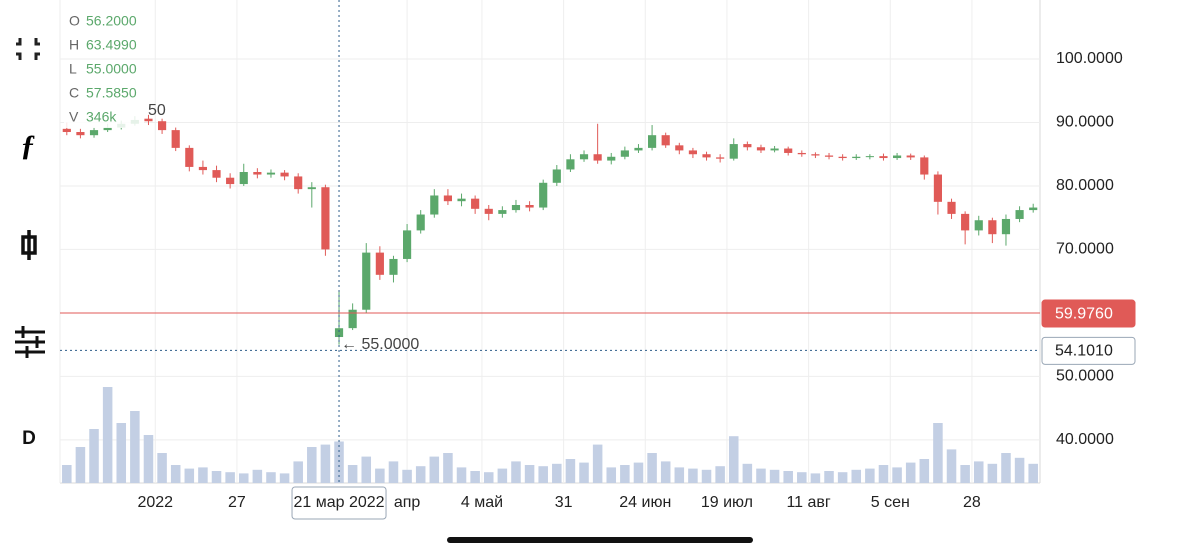 The width and height of the screenshot is (1200, 559). Describe the element at coordinates (74, 117) in the screenshot. I see `legend-key: V` at that location.